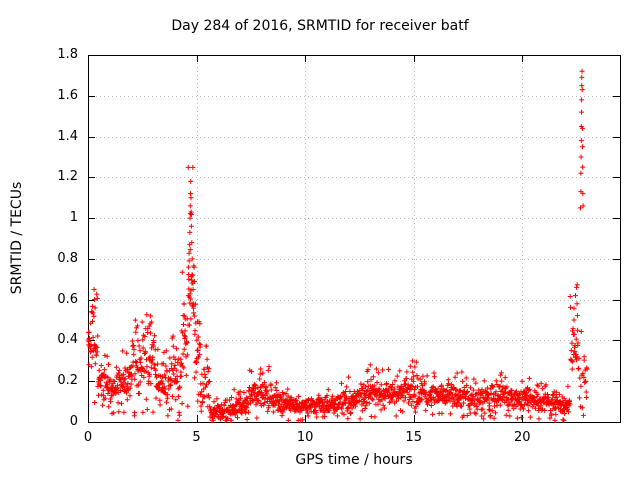 The image size is (640, 480). Describe the element at coordinates (67, 381) in the screenshot. I see `y-tick-label: 0.2` at that location.